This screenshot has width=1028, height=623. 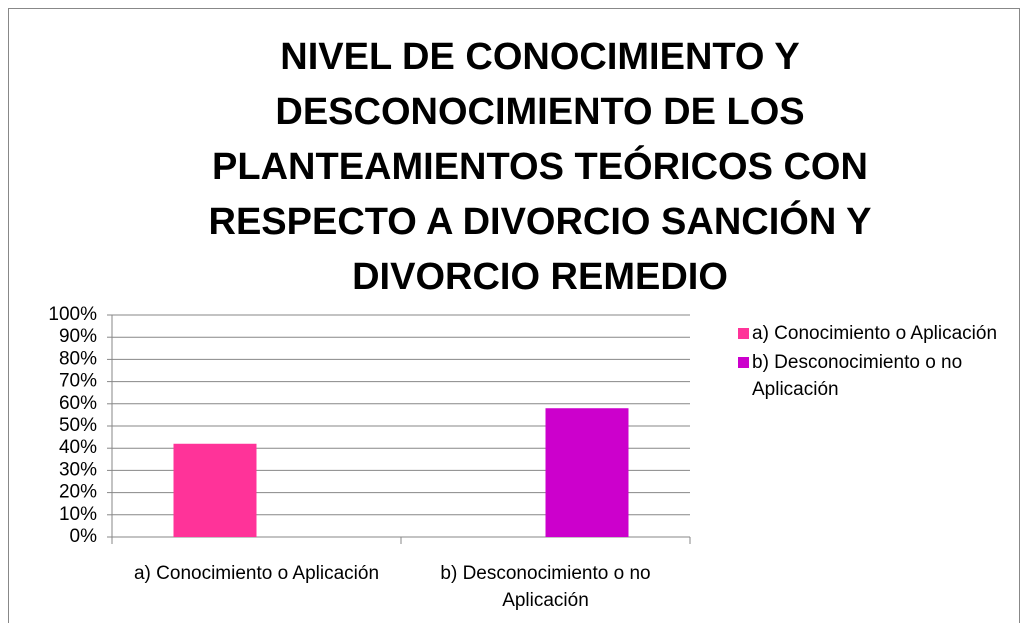 What do you see at coordinates (78, 492) in the screenshot?
I see `y-tick-label: 20%` at bounding box center [78, 492].